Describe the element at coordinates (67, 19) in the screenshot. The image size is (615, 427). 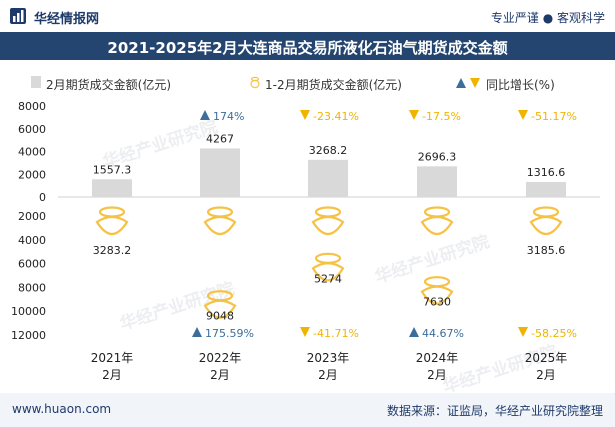
I see `logo-text: 华经情报网` at that location.